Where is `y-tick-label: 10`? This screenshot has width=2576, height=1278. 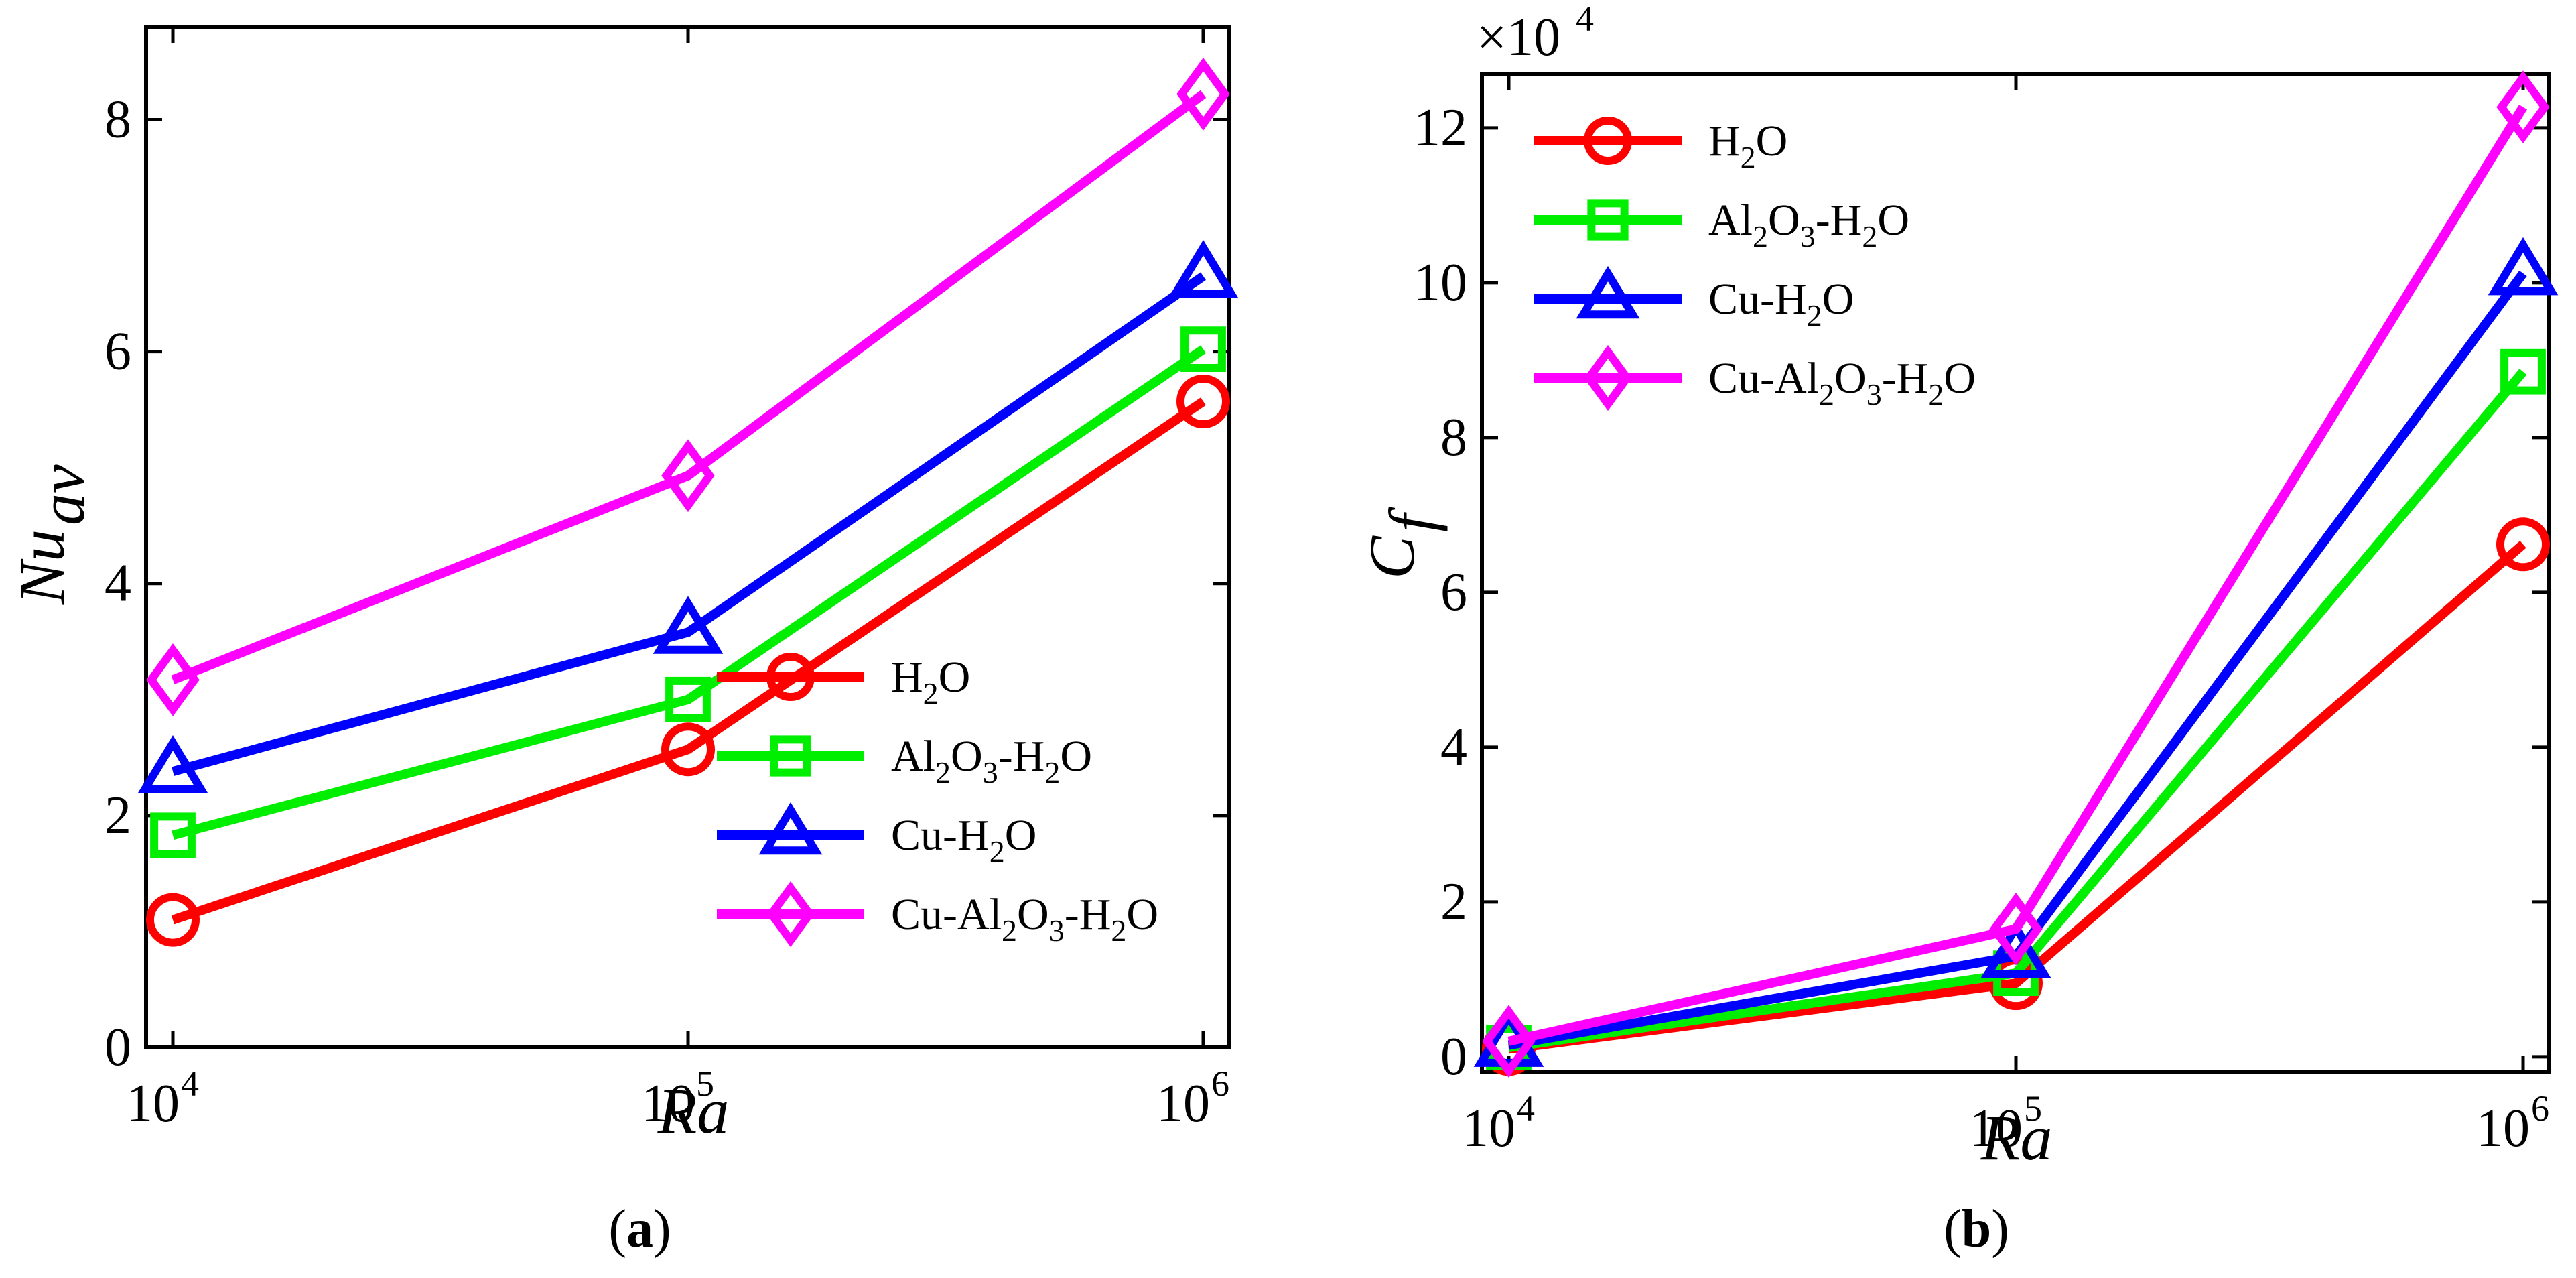 y-tick-label: 10 is located at coordinates (1440, 282).